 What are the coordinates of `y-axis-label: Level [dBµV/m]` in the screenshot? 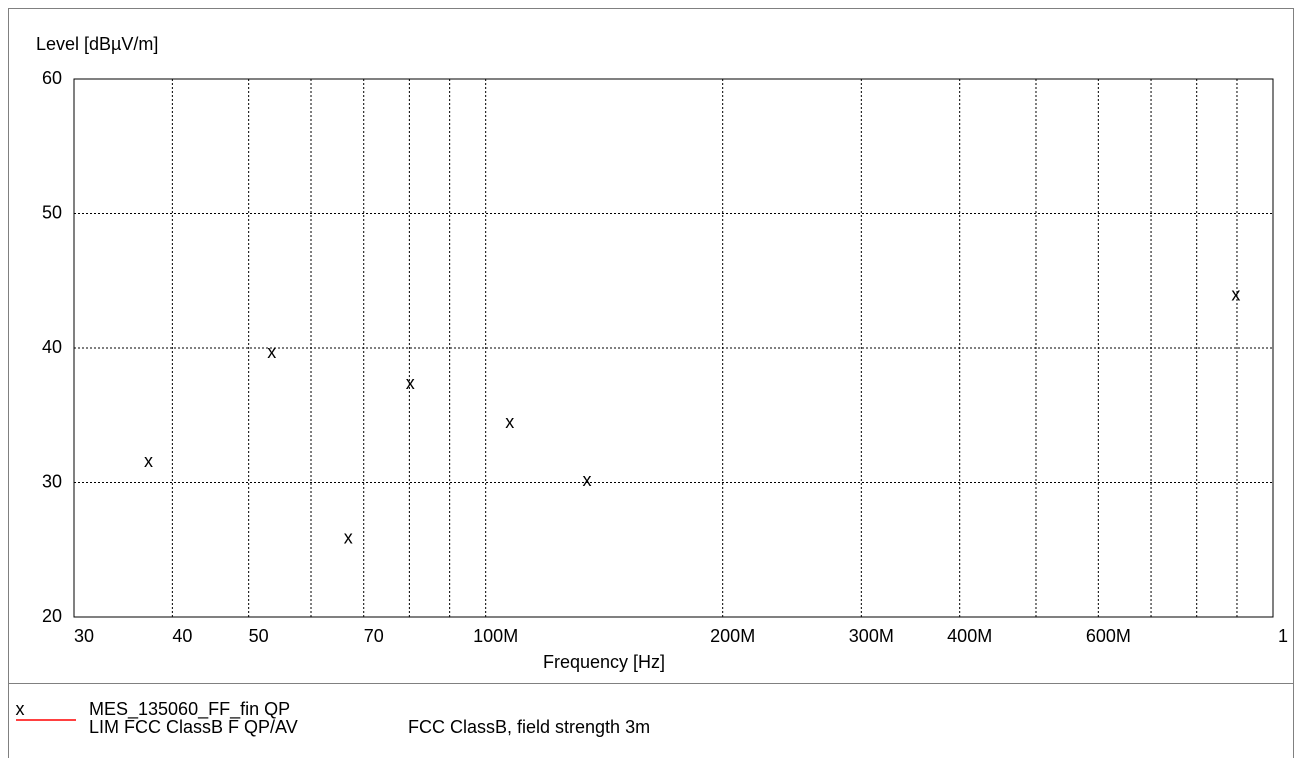 It's located at (97, 44).